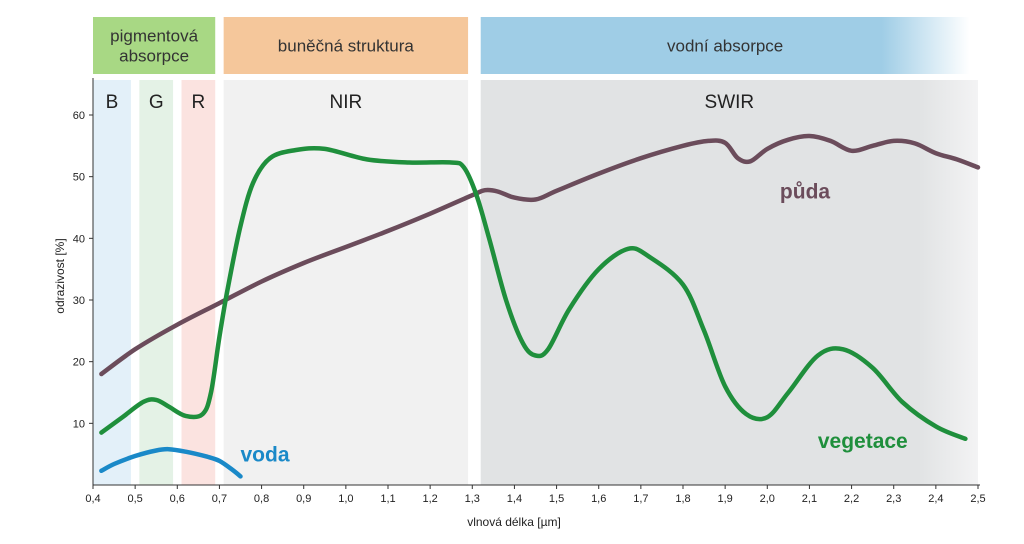 The height and width of the screenshot is (544, 1024). I want to click on y-tick-label: 50, so click(79, 178).